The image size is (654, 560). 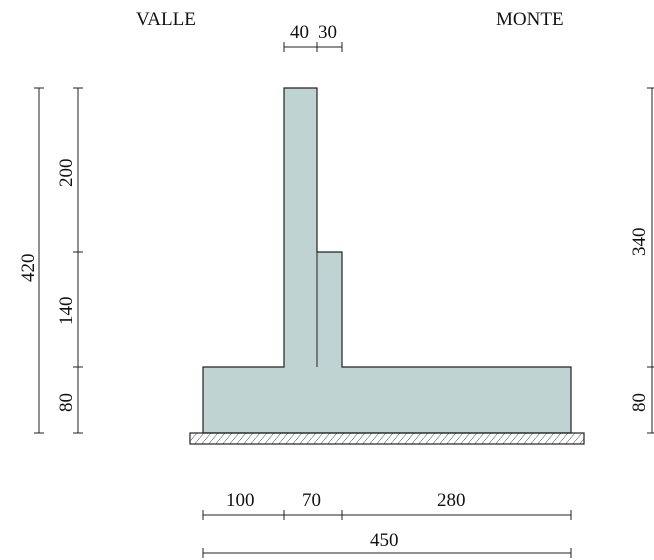 What do you see at coordinates (28, 268) in the screenshot?
I see `dim-left-420: 420` at bounding box center [28, 268].